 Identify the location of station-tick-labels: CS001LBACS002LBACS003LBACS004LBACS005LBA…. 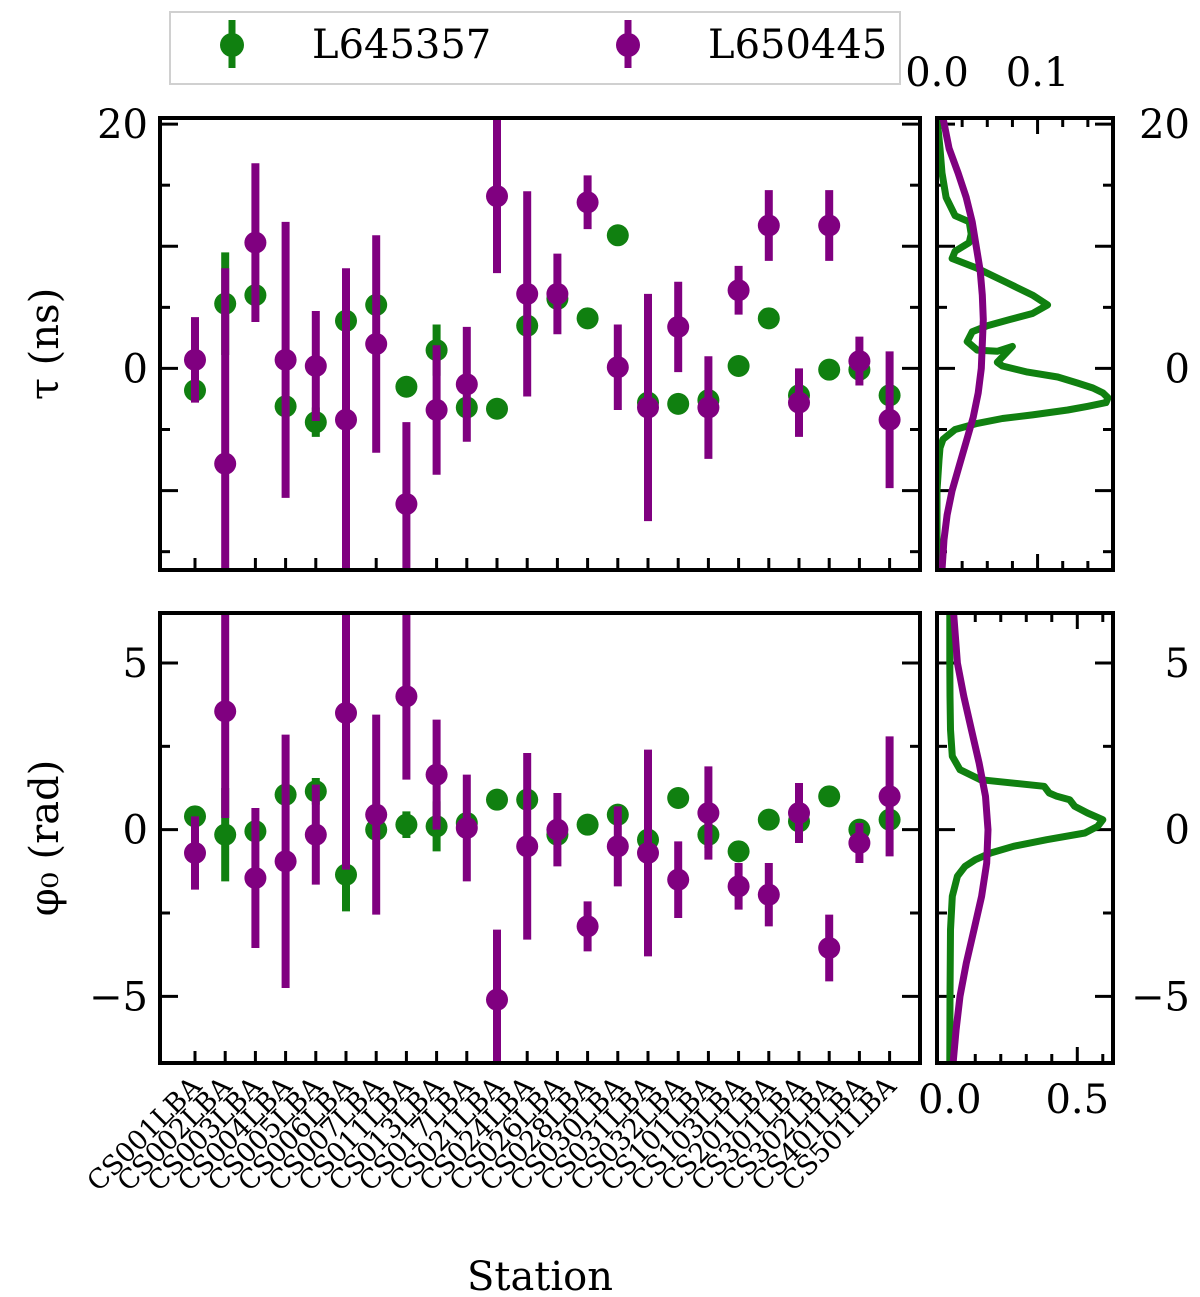
(491, 1134).